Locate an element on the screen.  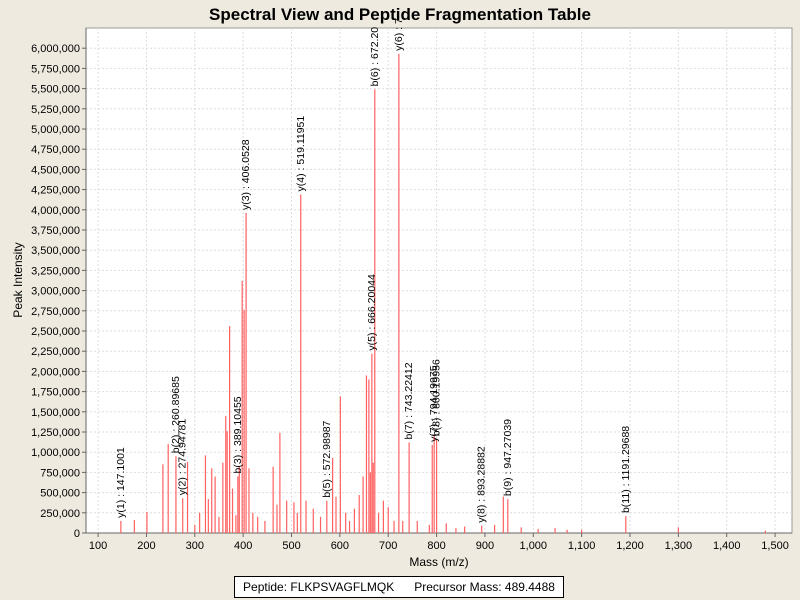
y-tick-label: 2,750,000 is located at coordinates (55, 312).